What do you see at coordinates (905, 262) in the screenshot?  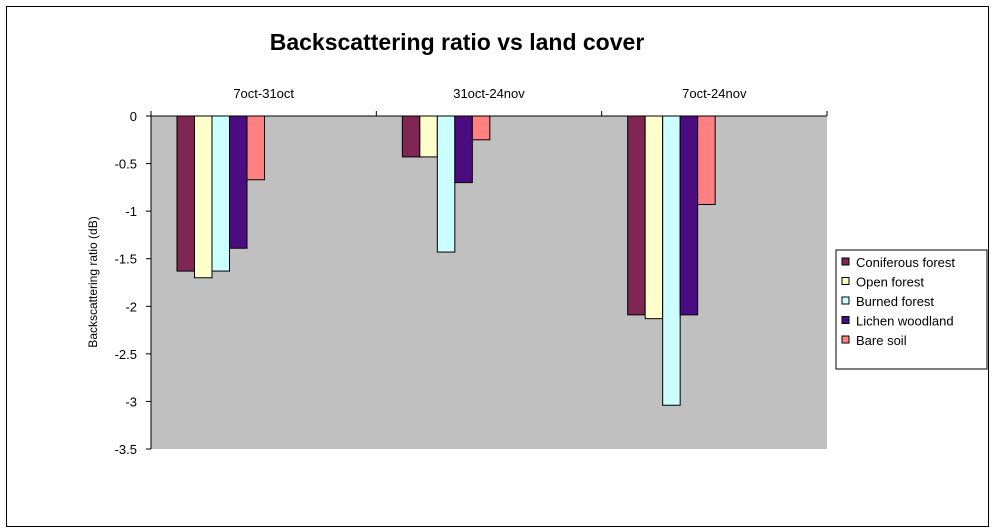 I see `legend-label-1: Coniferous forest` at bounding box center [905, 262].